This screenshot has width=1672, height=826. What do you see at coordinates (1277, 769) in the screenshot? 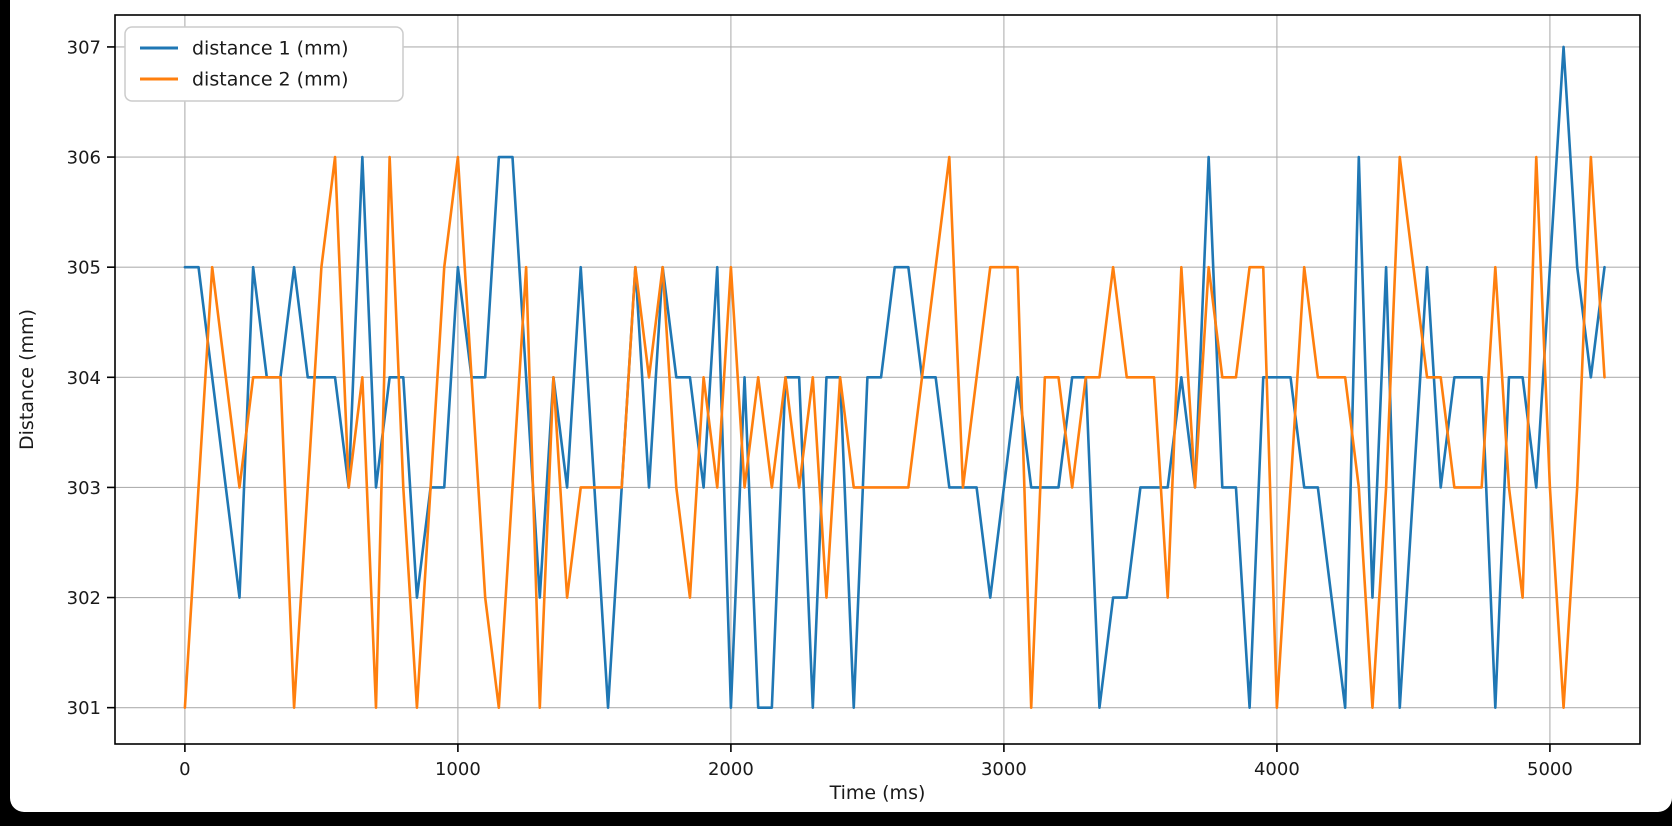
I see `x-tick-label: 4000` at bounding box center [1277, 769].